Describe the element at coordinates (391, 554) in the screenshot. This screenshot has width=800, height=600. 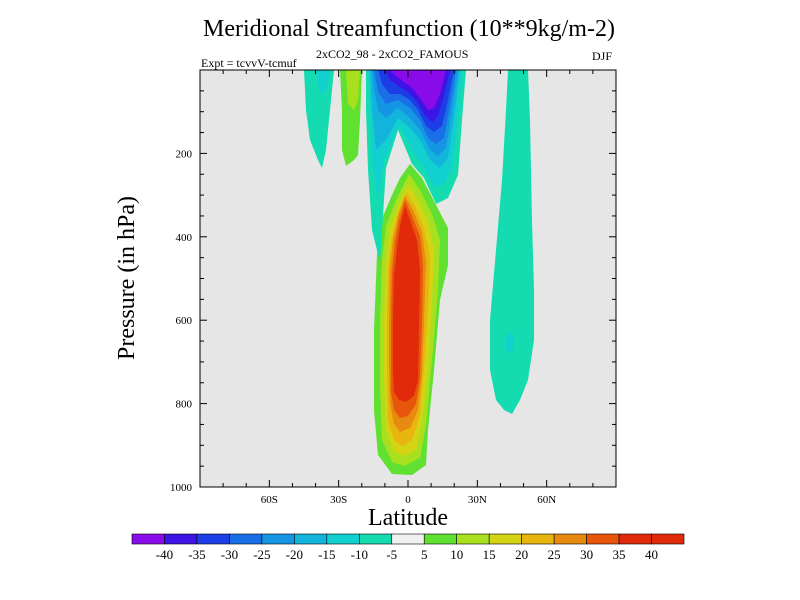
I see `colorbar-label: -5` at that location.